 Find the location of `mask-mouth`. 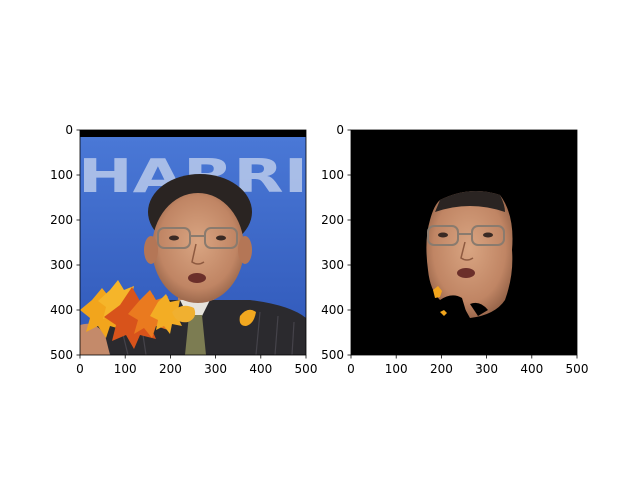

mask-mouth is located at coordinates (466, 273).